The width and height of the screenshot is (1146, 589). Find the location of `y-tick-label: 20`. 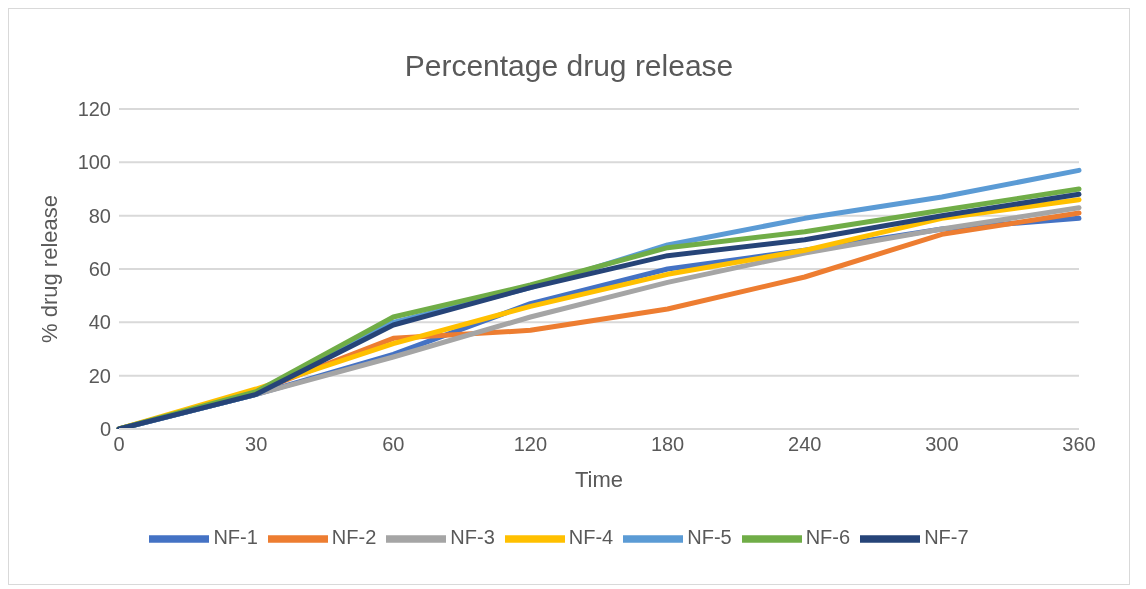

y-tick-label: 20 is located at coordinates (99, 375).